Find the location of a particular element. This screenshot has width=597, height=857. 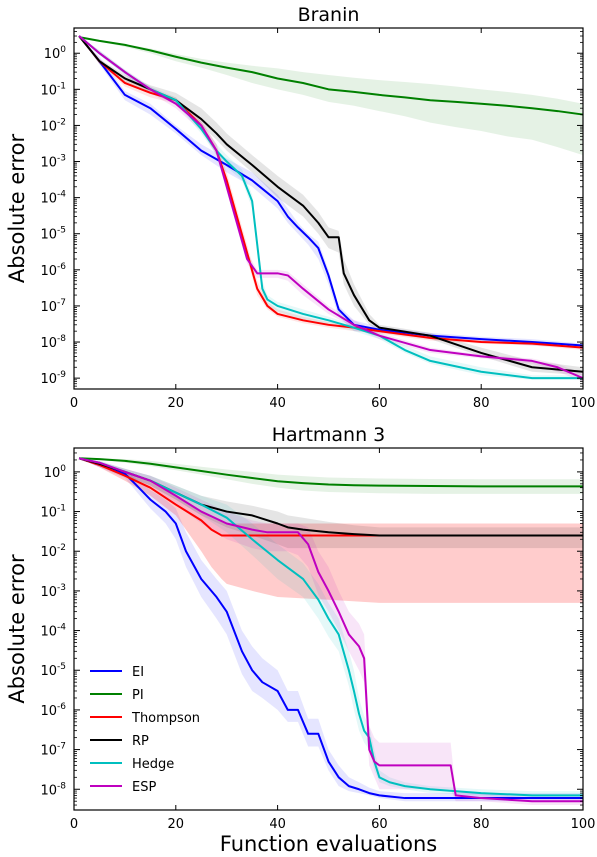

band-rp is located at coordinates (331, 503).